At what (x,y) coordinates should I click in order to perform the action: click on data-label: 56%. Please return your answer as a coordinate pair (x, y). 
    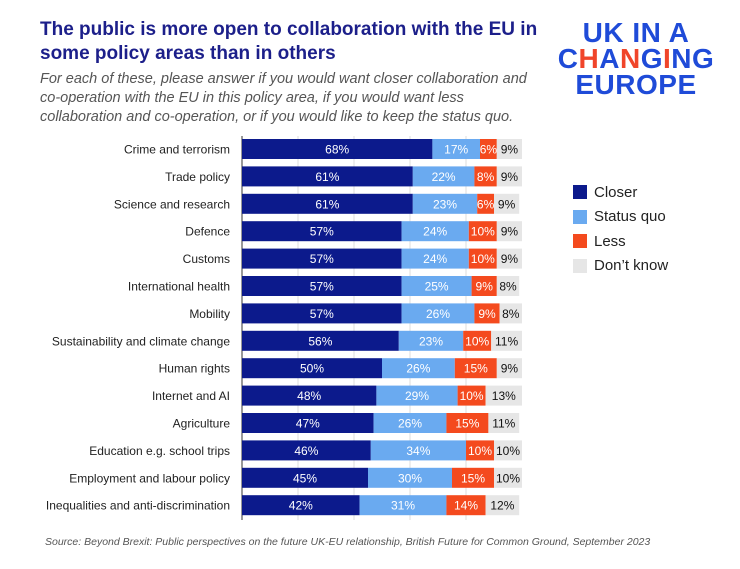
    Looking at the image, I should click on (320, 341).